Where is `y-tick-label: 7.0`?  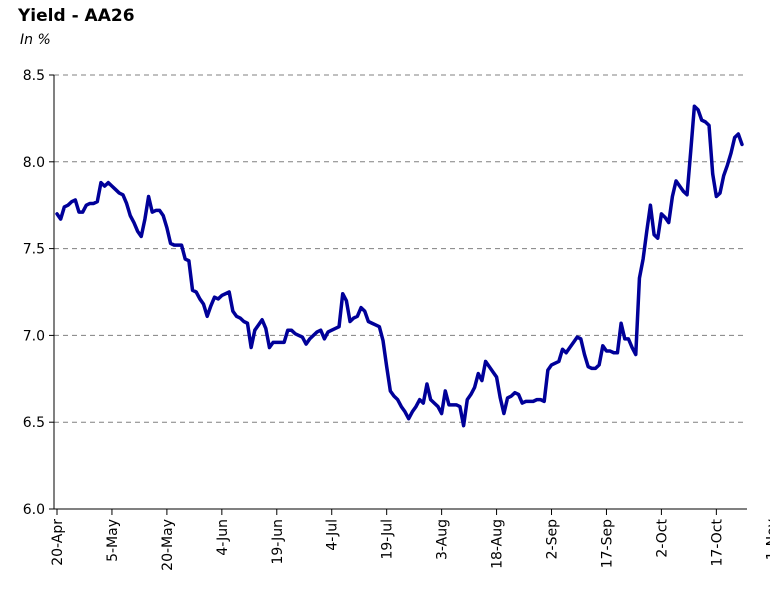
y-tick-label: 7.0 is located at coordinates (34, 336).